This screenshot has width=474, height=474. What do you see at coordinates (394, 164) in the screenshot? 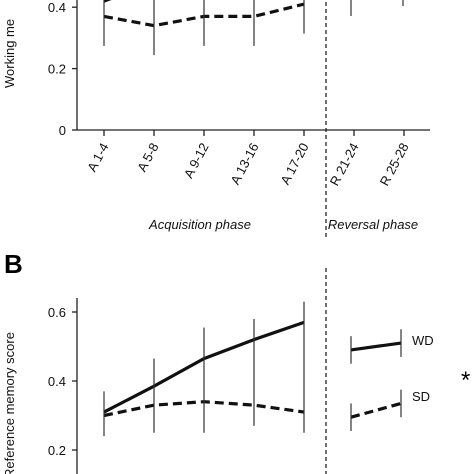
I see `x-tick-label: R 25-28` at bounding box center [394, 164].